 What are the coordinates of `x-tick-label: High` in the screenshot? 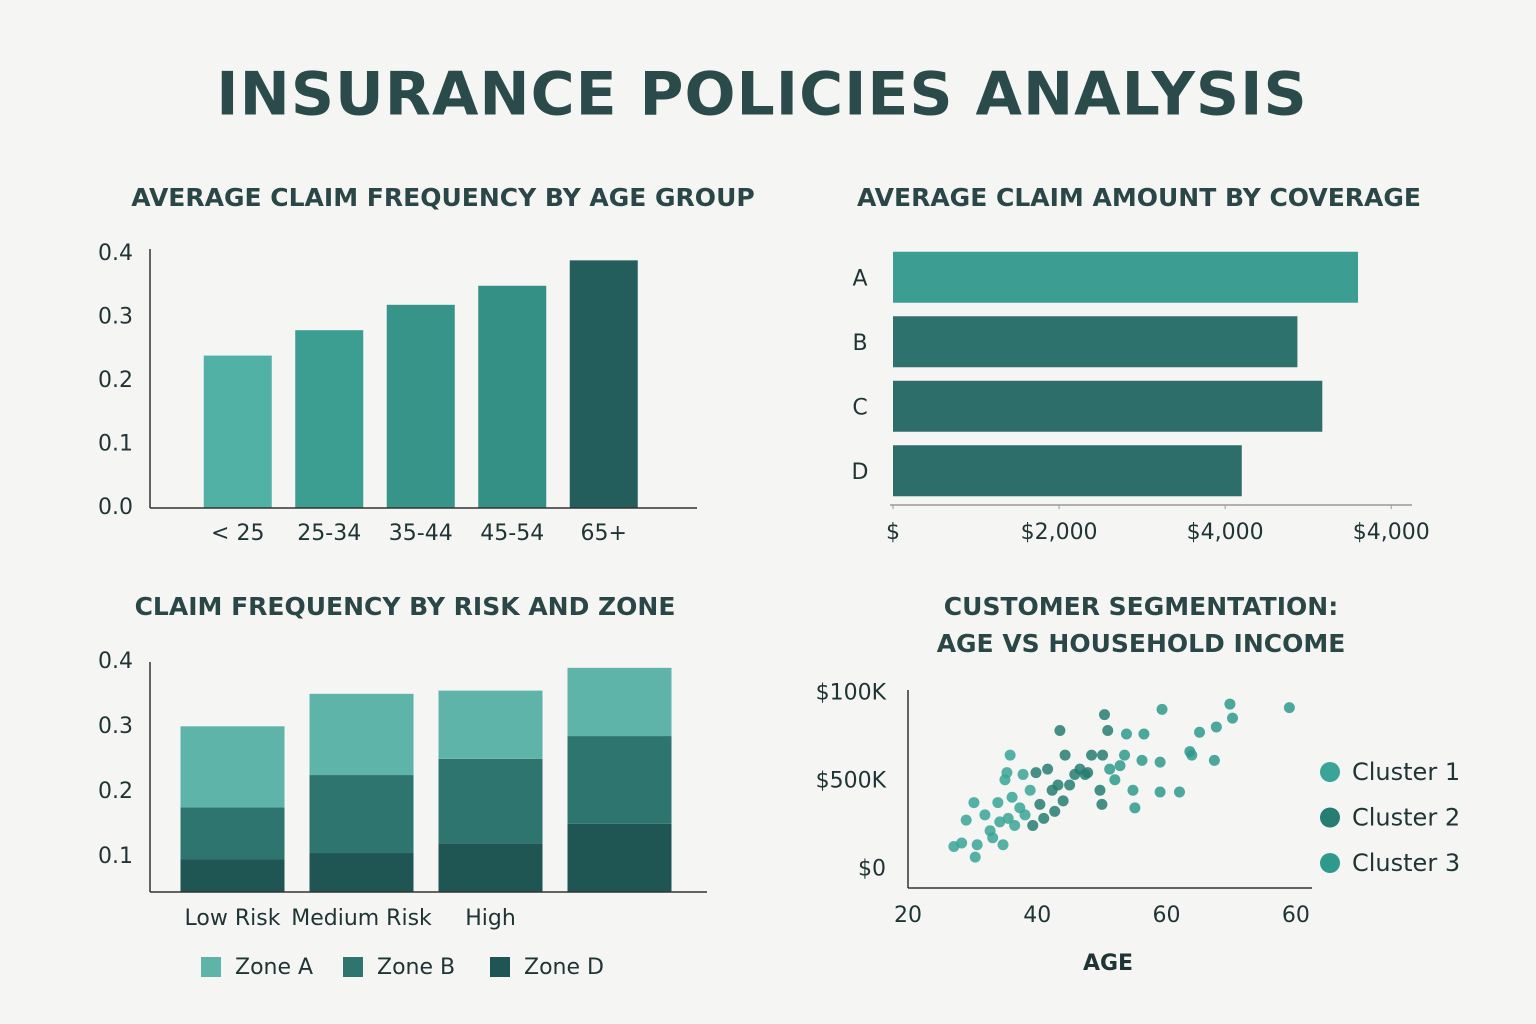 It's located at (490, 918).